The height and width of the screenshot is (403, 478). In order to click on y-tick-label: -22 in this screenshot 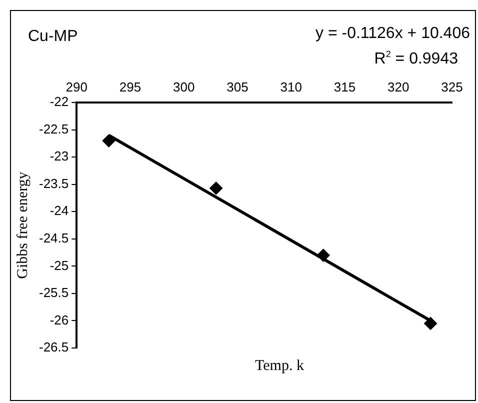, I will do `click(59, 102)`.